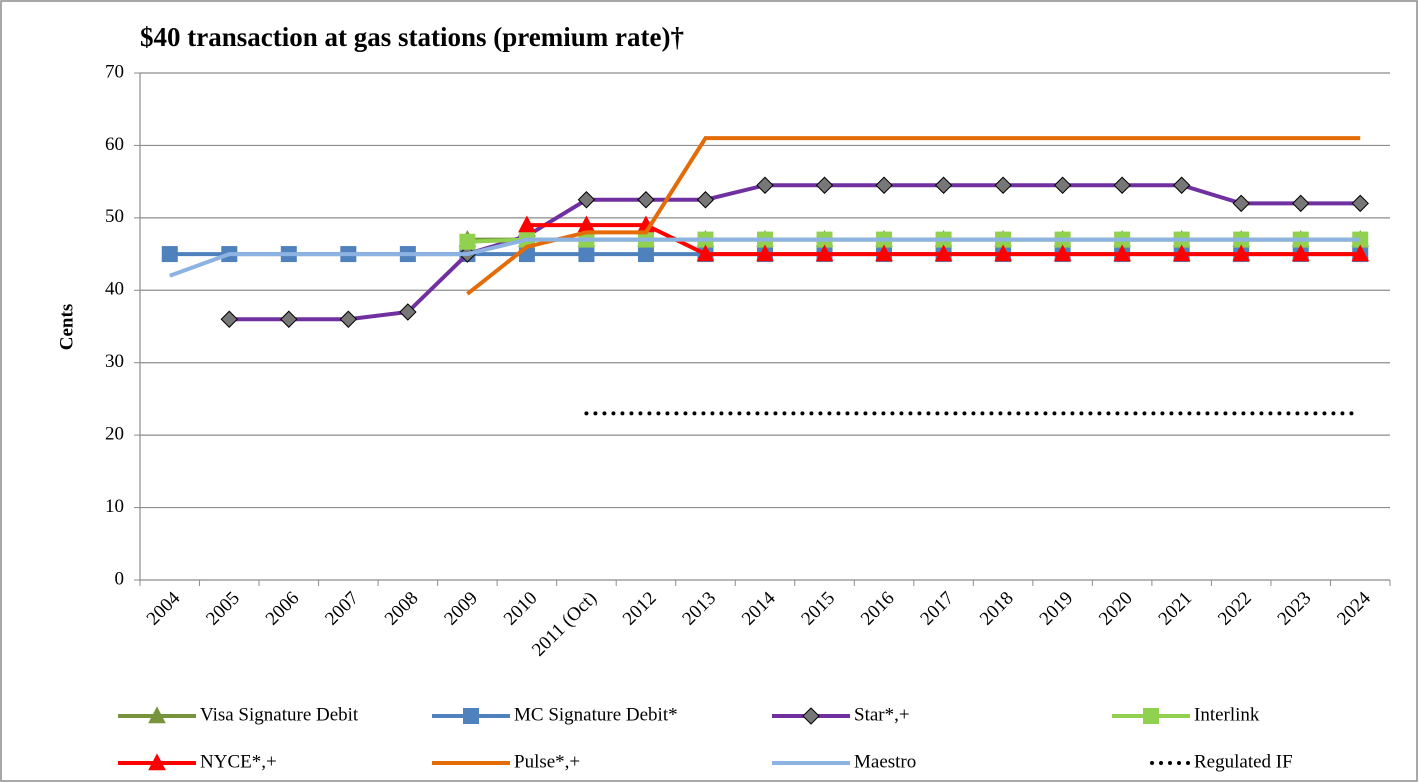 The image size is (1419, 783). I want to click on y-tick-label: 10, so click(114, 506).